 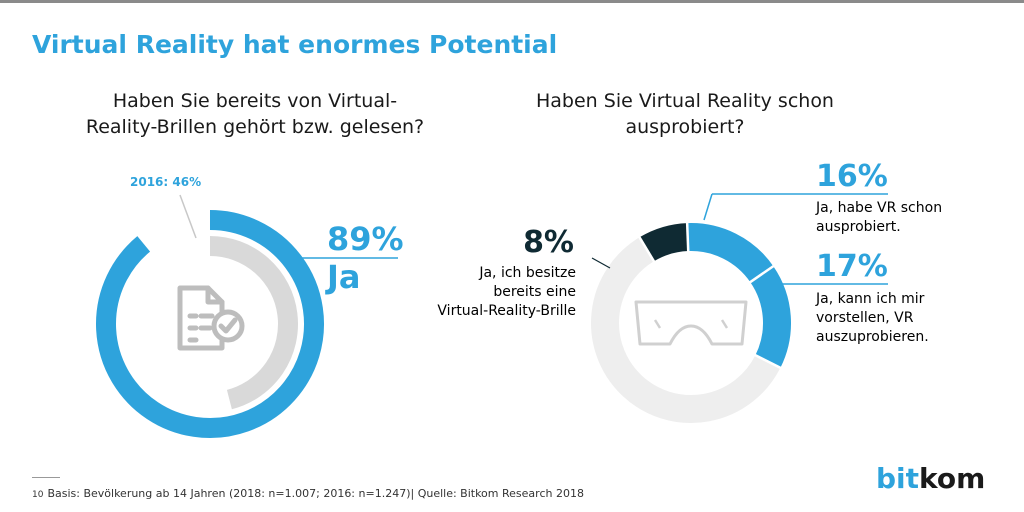 I want to click on left-2016-label: 2016: 46%, so click(x=165, y=182).